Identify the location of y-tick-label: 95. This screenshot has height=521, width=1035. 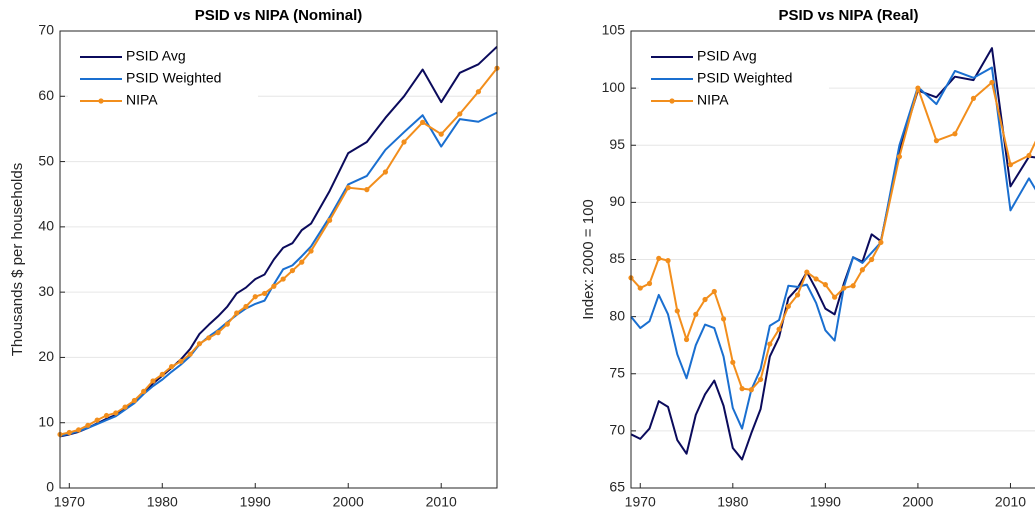
(617, 144).